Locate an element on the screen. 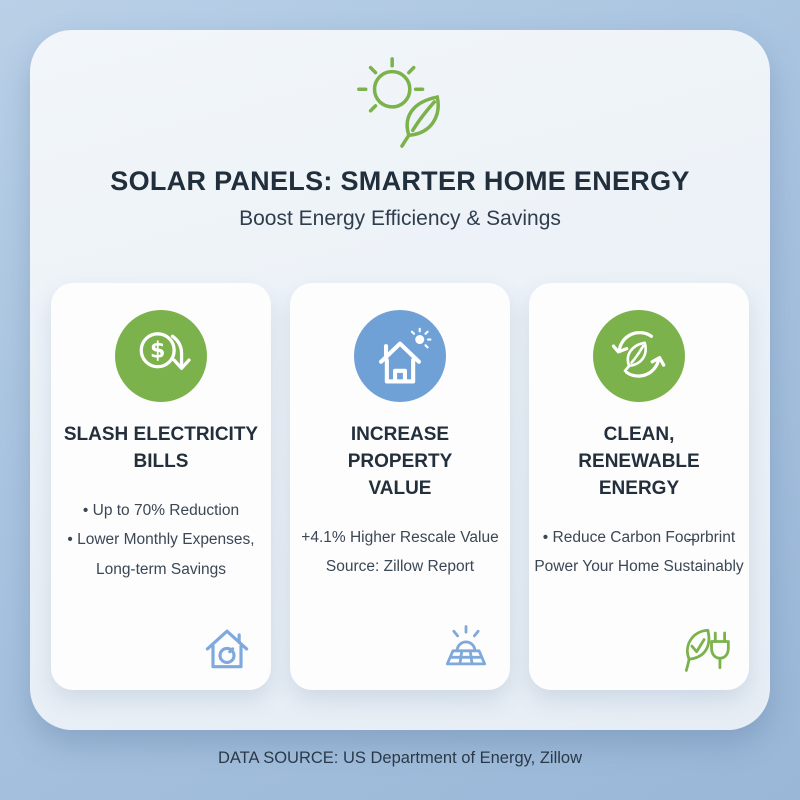 Image resolution: width=800 pixels, height=800 pixels. card-title: SLASH ELECTRICITY BILLS is located at coordinates (161, 448).